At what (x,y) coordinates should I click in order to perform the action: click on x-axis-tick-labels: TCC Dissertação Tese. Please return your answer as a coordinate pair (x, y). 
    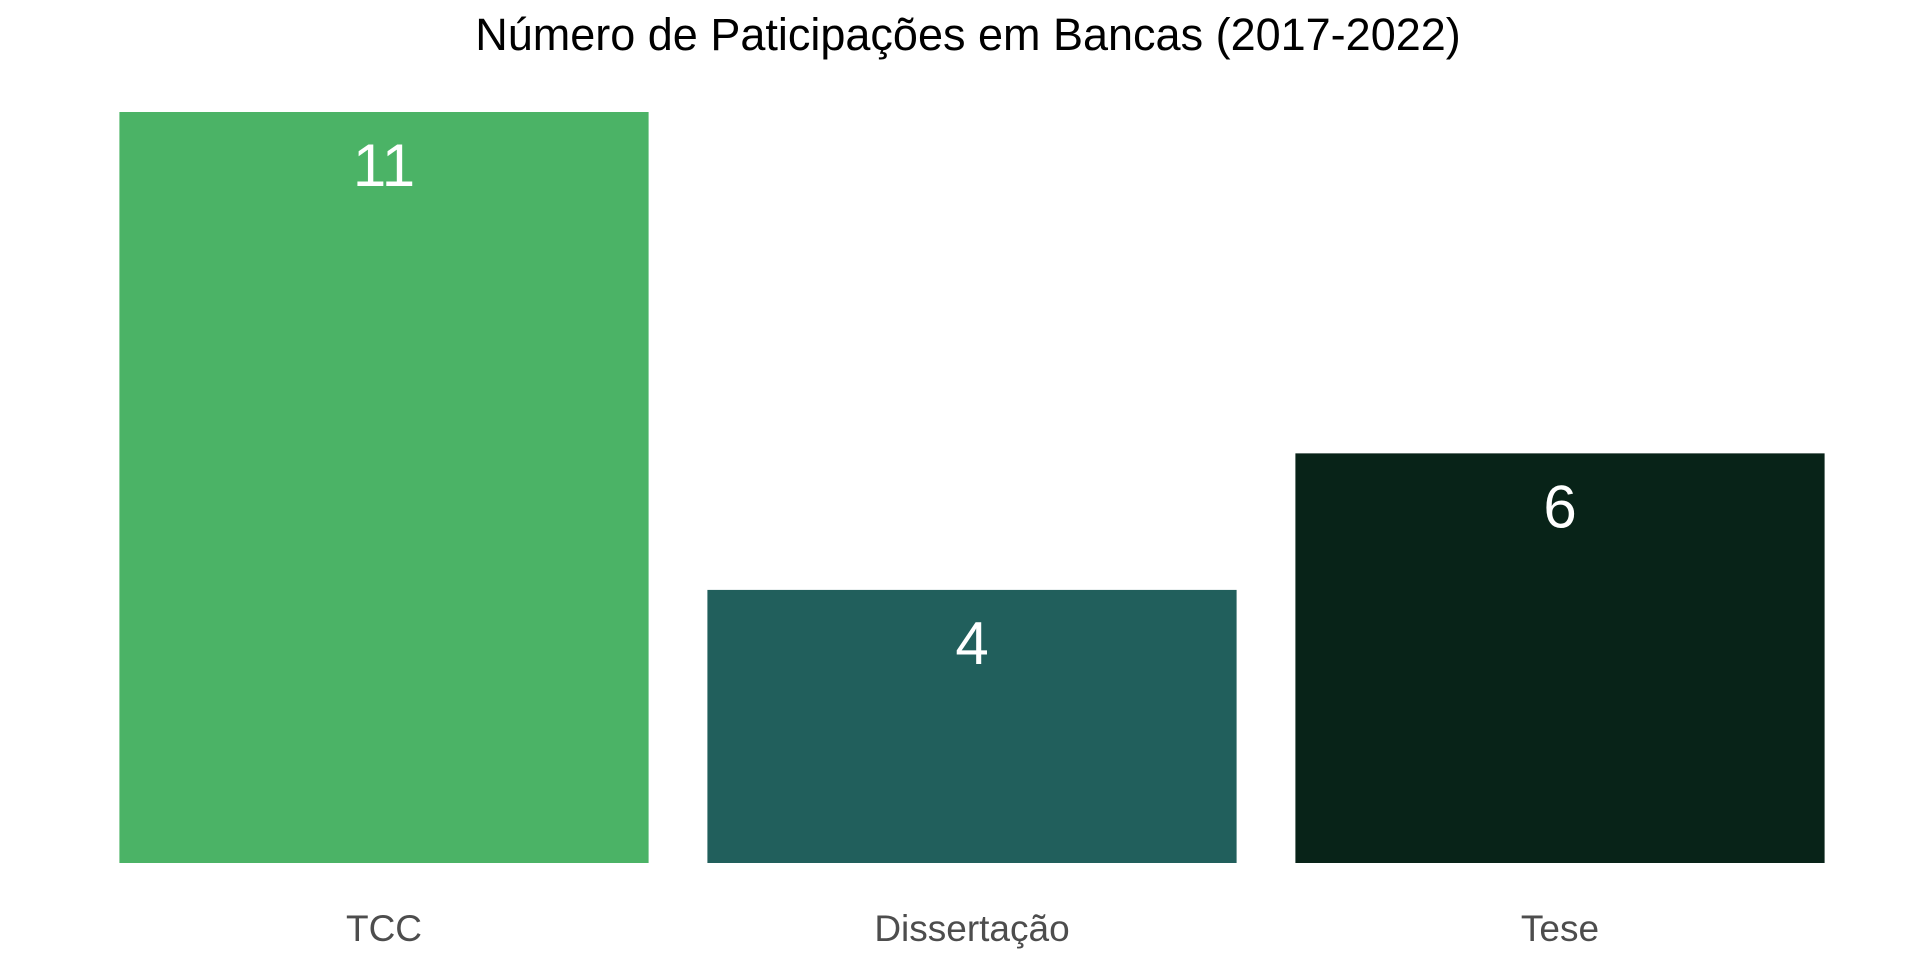
    Looking at the image, I should click on (972, 928).